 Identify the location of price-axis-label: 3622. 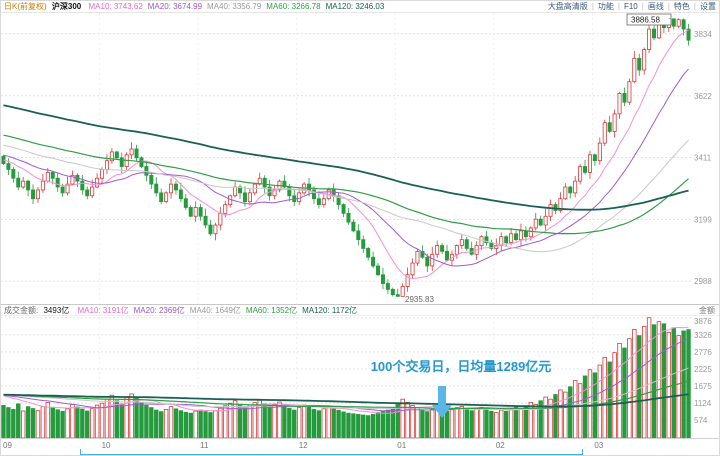
(703, 96).